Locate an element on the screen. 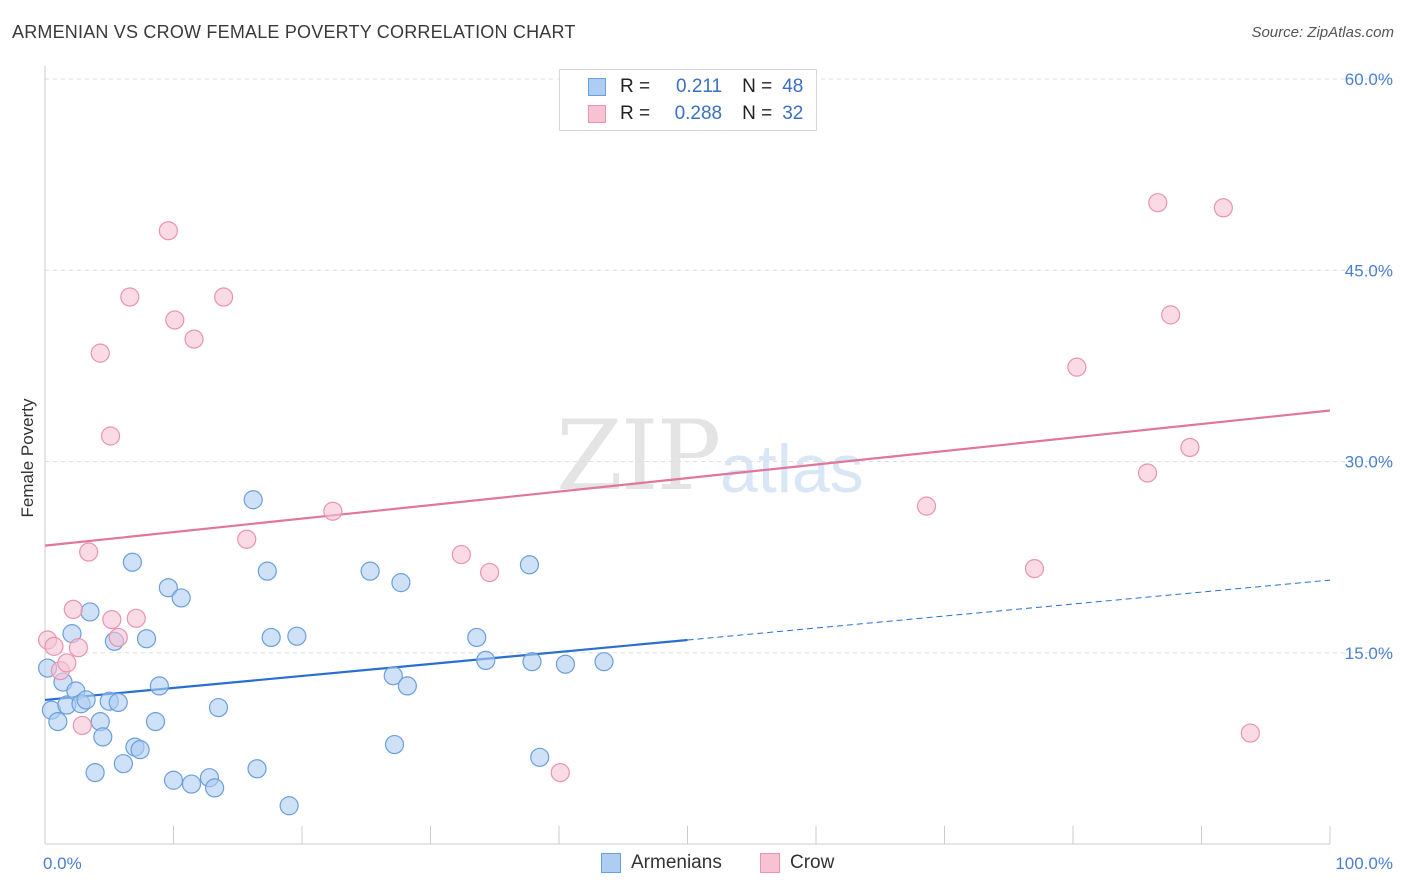 This screenshot has width=1406, height=892. crow-n-label: N = is located at coordinates (757, 113).